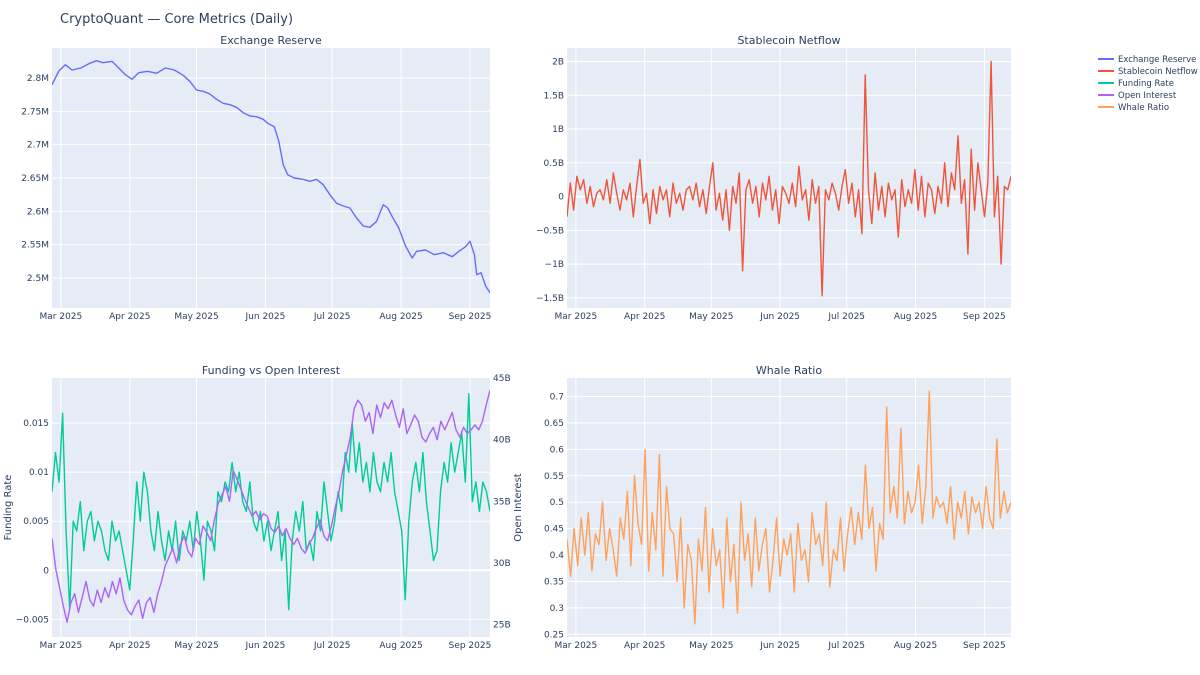 Image resolution: width=1200 pixels, height=675 pixels. Describe the element at coordinates (554, 424) in the screenshot. I see `y-tick-label: 0.65` at that location.